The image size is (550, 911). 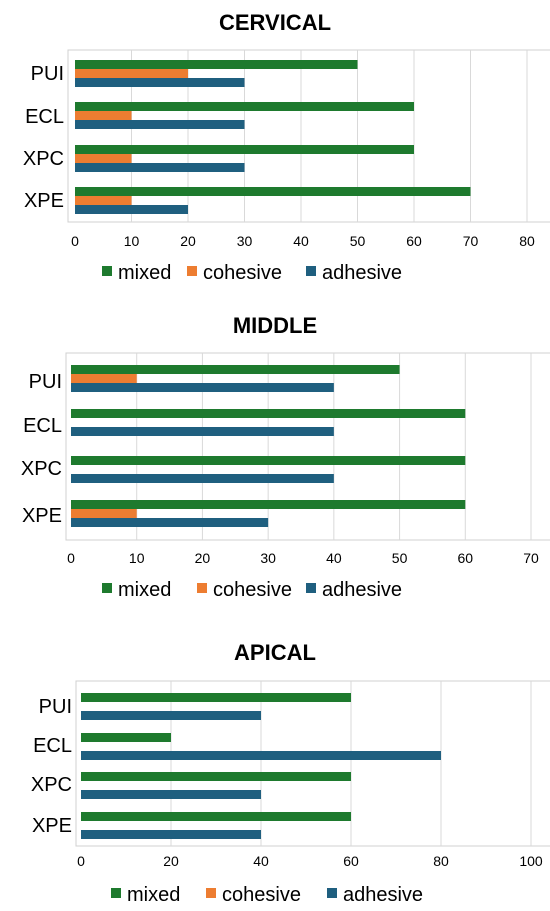 What do you see at coordinates (441, 861) in the screenshot?
I see `apical-tick-label: 80` at bounding box center [441, 861].